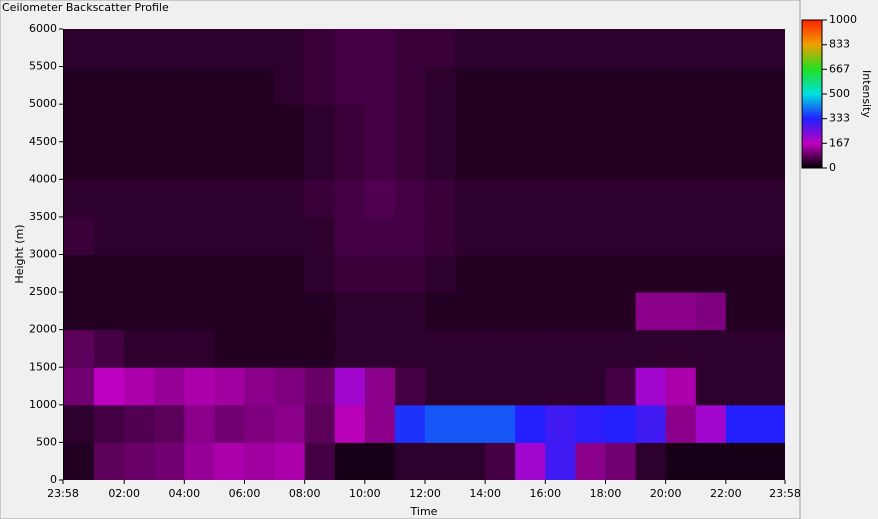  What do you see at coordinates (606, 493) in the screenshot?
I see `x-tick-label: 18:00` at bounding box center [606, 493].